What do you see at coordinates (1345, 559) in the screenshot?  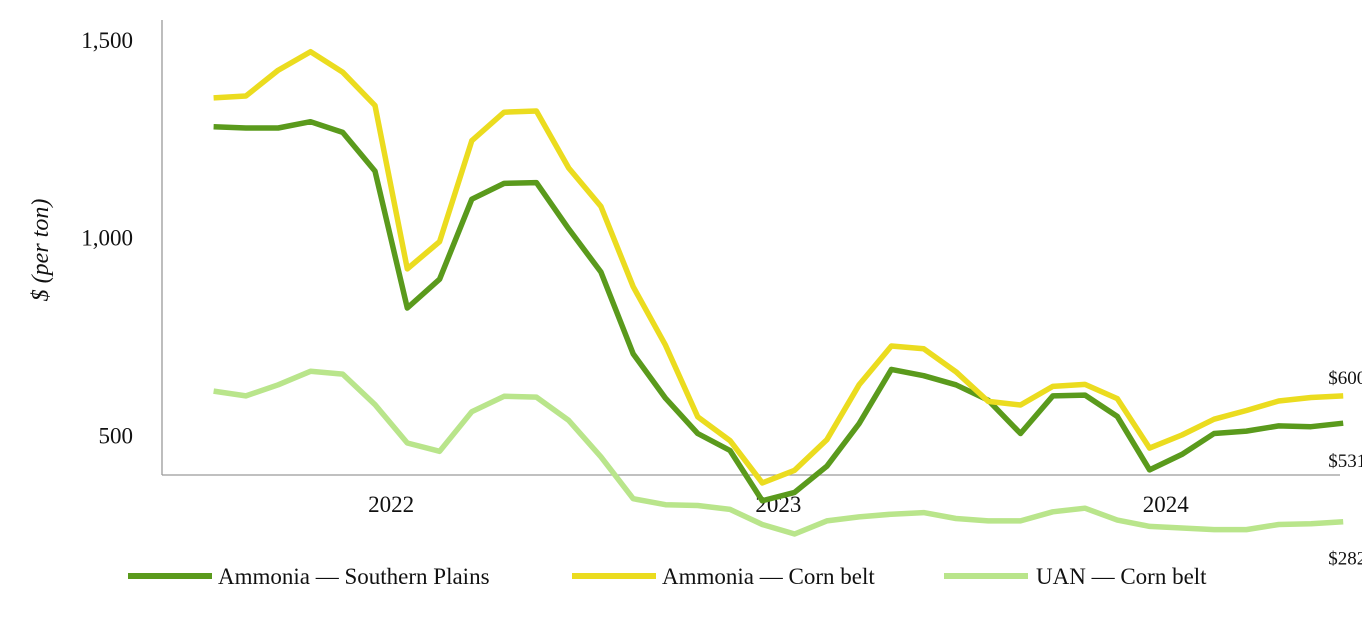 I see `end-label-uan-corn-belt: $282` at bounding box center [1345, 559].